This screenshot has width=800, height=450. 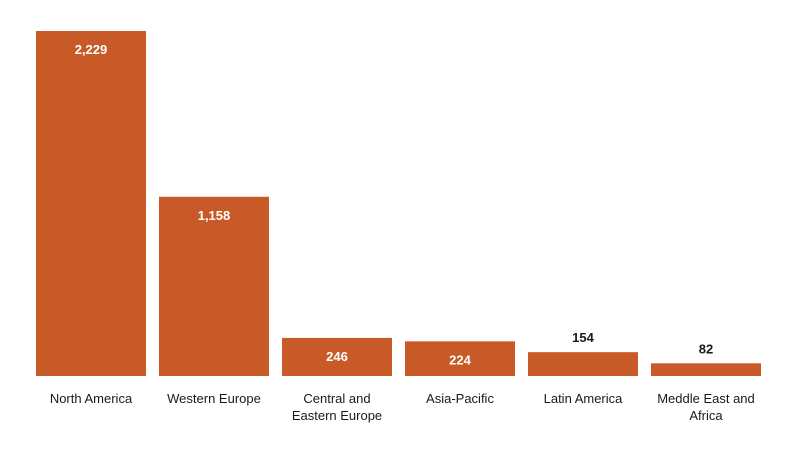 I want to click on category-label-1: North America, so click(x=91, y=398).